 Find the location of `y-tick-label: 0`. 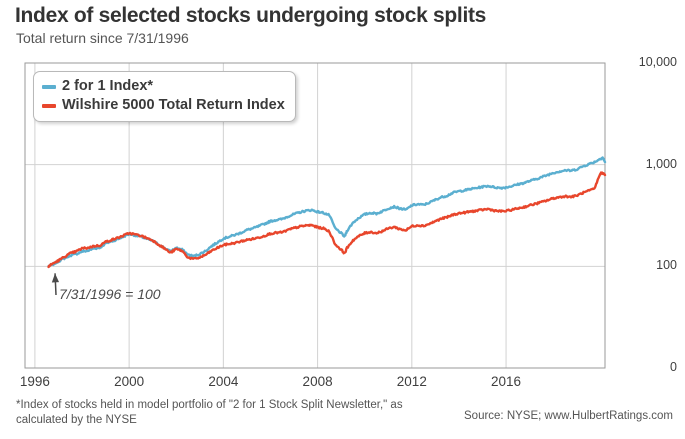

y-tick-label: 0 is located at coordinates (673, 367).